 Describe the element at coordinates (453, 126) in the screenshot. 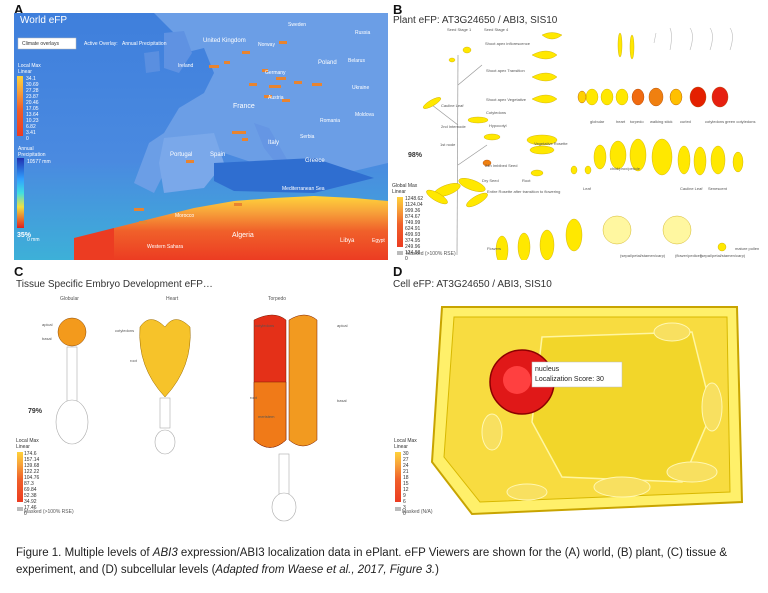

I see `diagram-label: 2nd Internode` at that location.